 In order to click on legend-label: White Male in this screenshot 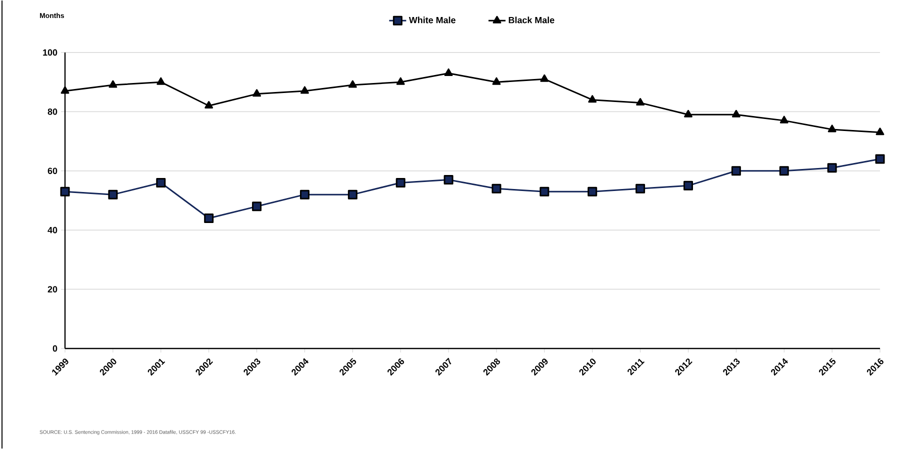, I will do `click(432, 20)`.